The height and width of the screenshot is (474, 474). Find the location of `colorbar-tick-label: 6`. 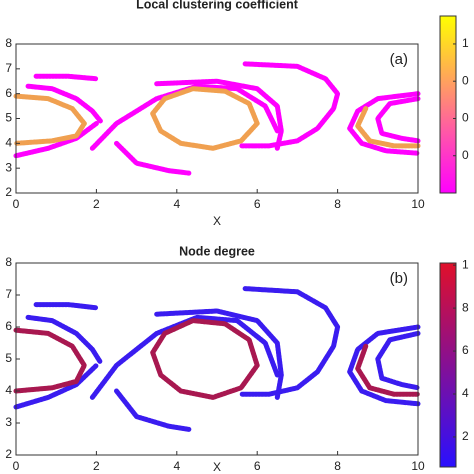

colorbar-tick-label: 6 is located at coordinates (465, 350).